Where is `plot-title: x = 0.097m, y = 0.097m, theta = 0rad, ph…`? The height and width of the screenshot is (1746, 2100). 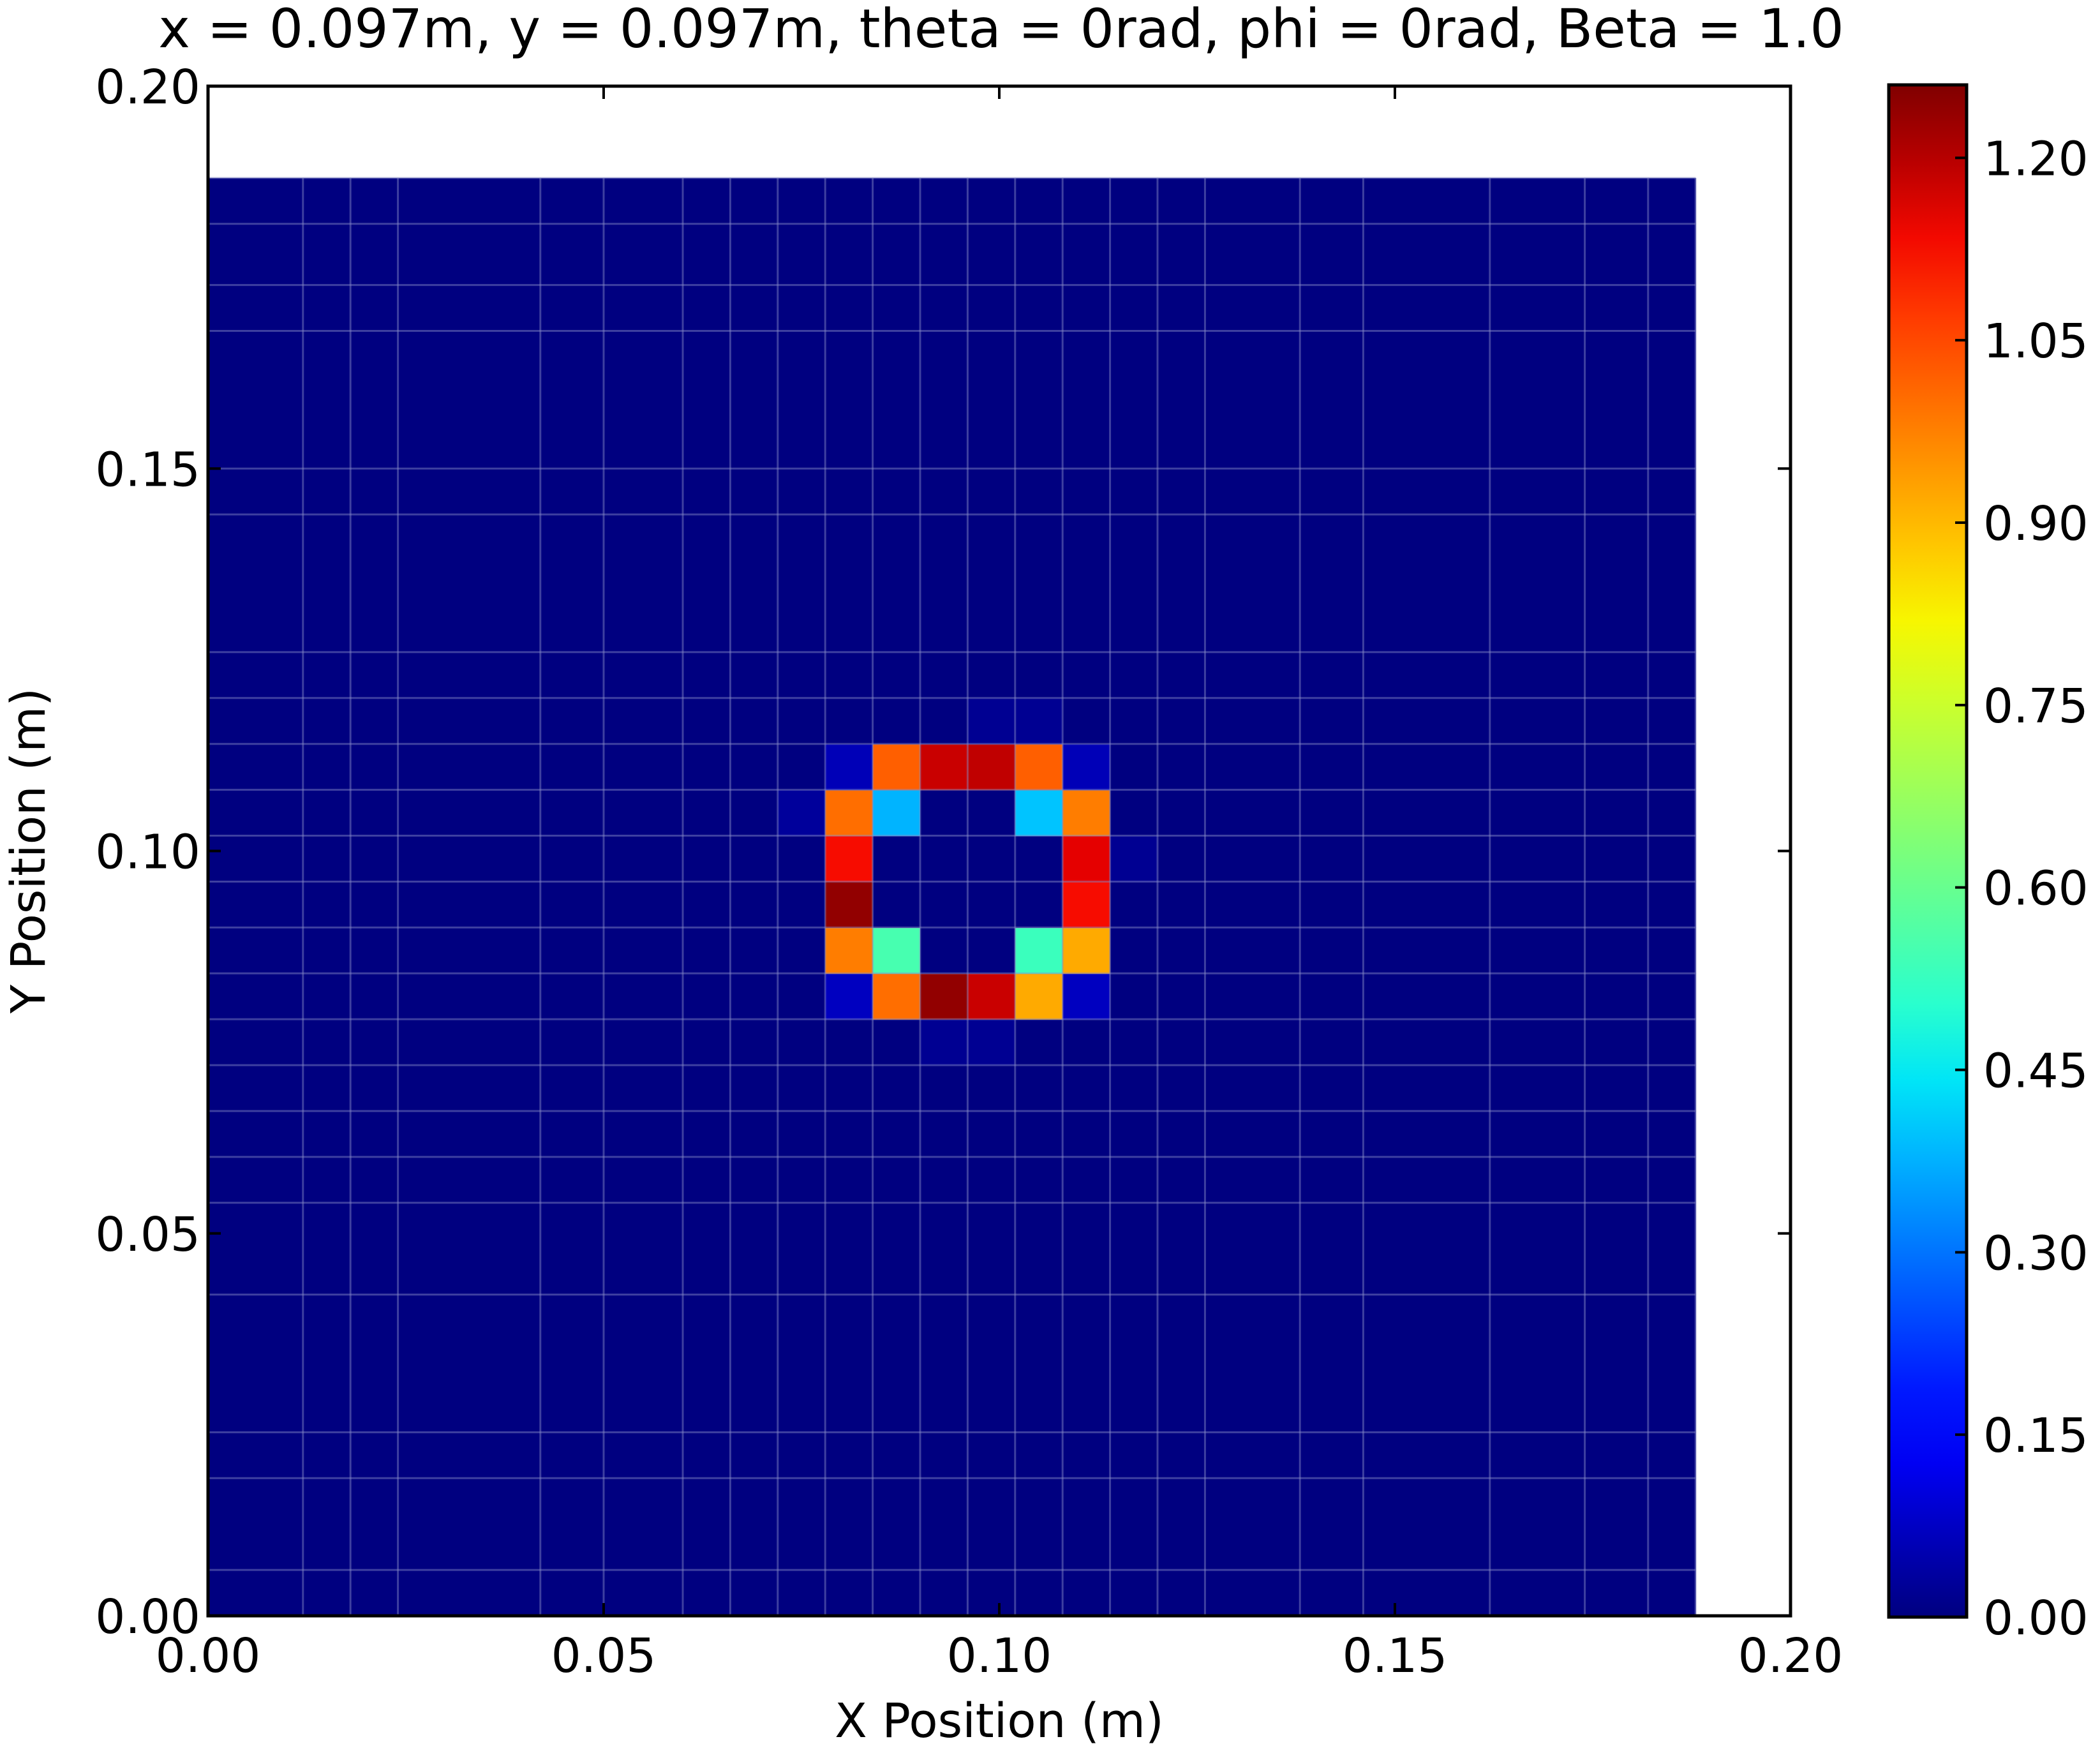
plot-title: x = 0.097m, y = 0.097m, theta = 0rad, ph… is located at coordinates (1001, 30).